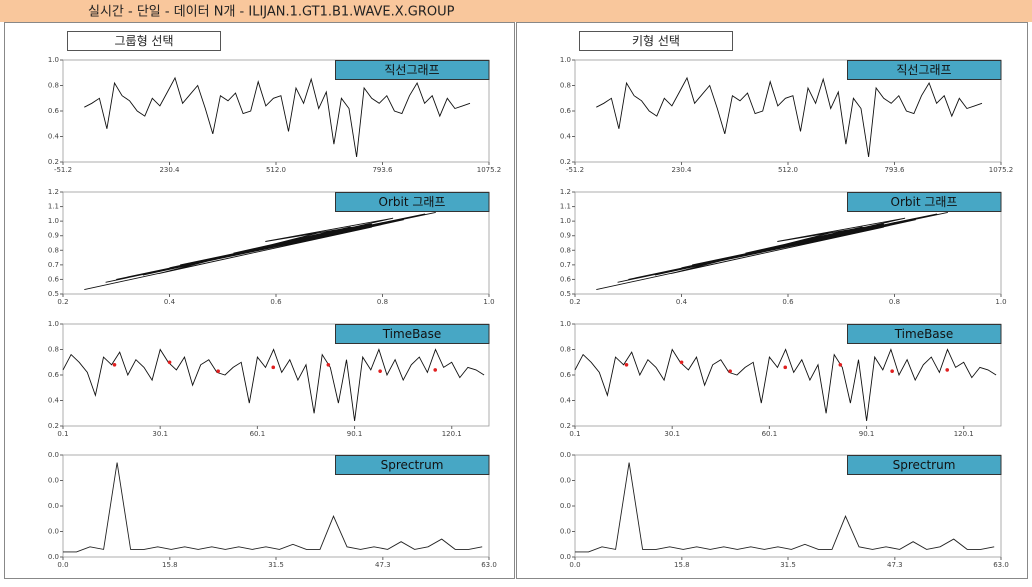  I want to click on x-tick-label: 0.8, so click(894, 302).